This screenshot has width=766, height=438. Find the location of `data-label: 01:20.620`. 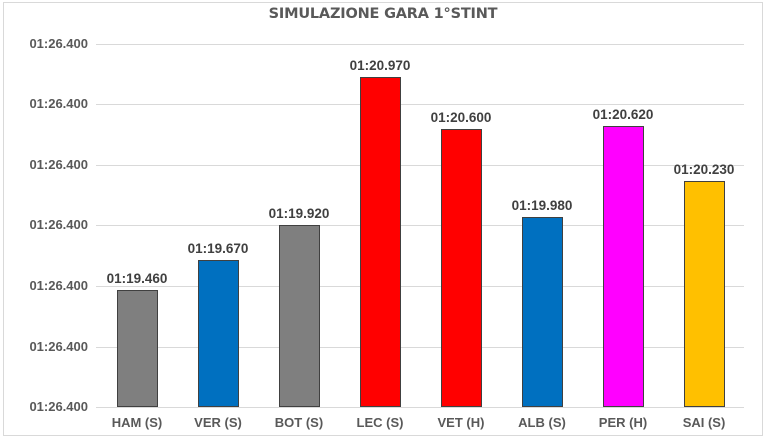

data-label: 01:20.620 is located at coordinates (623, 114).